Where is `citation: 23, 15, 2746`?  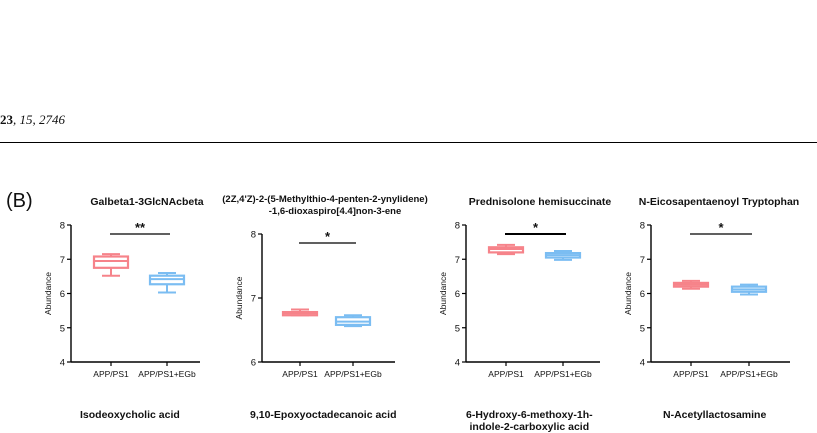
citation: 23, 15, 2746 is located at coordinates (32, 120).